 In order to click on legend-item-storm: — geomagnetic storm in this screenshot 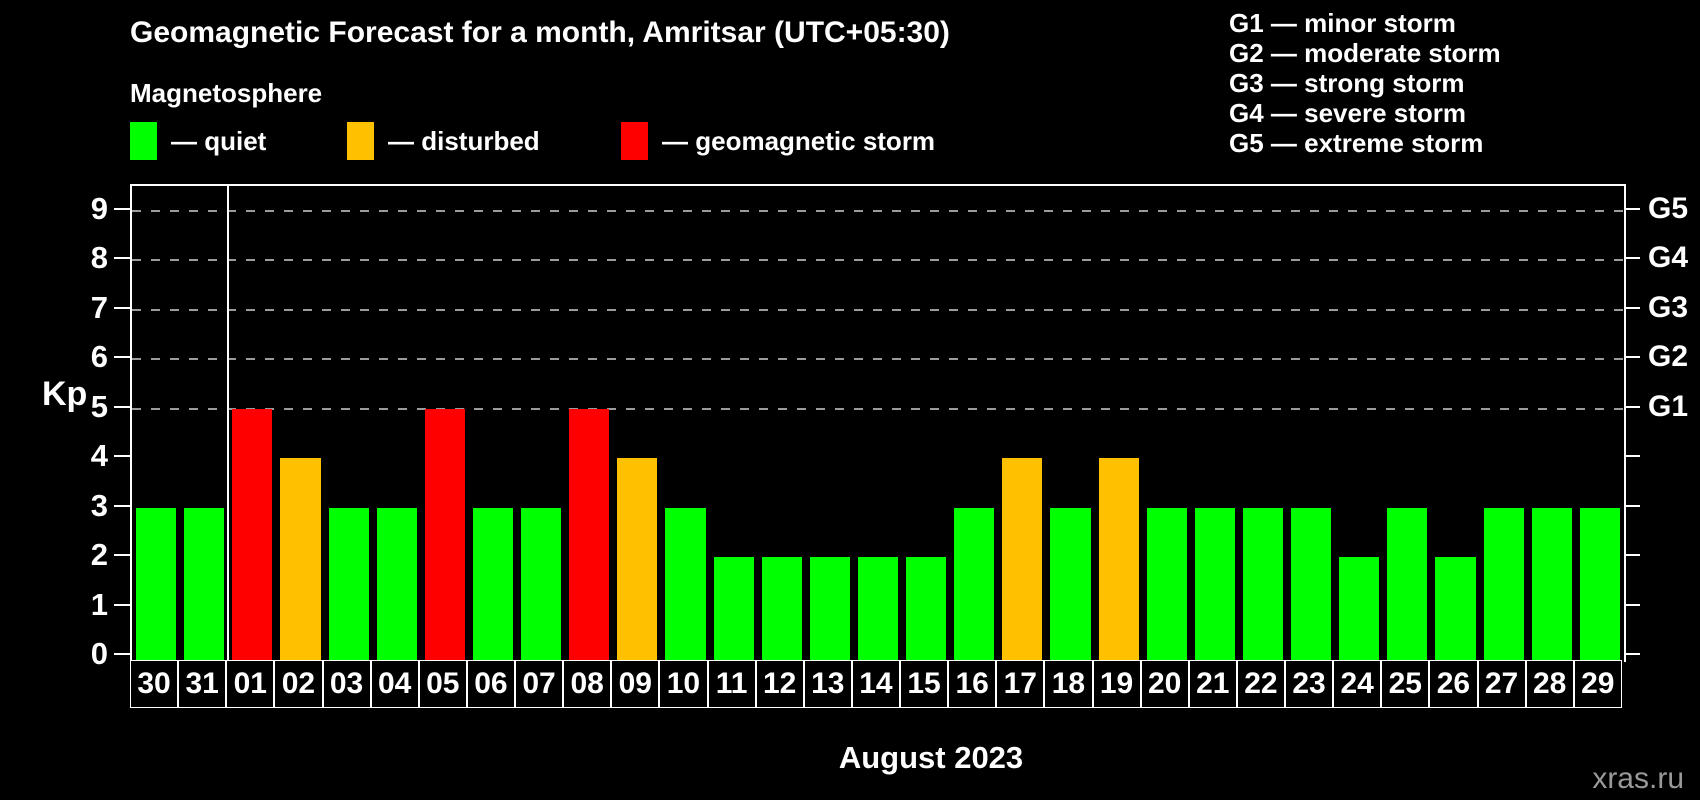, I will do `click(778, 141)`.